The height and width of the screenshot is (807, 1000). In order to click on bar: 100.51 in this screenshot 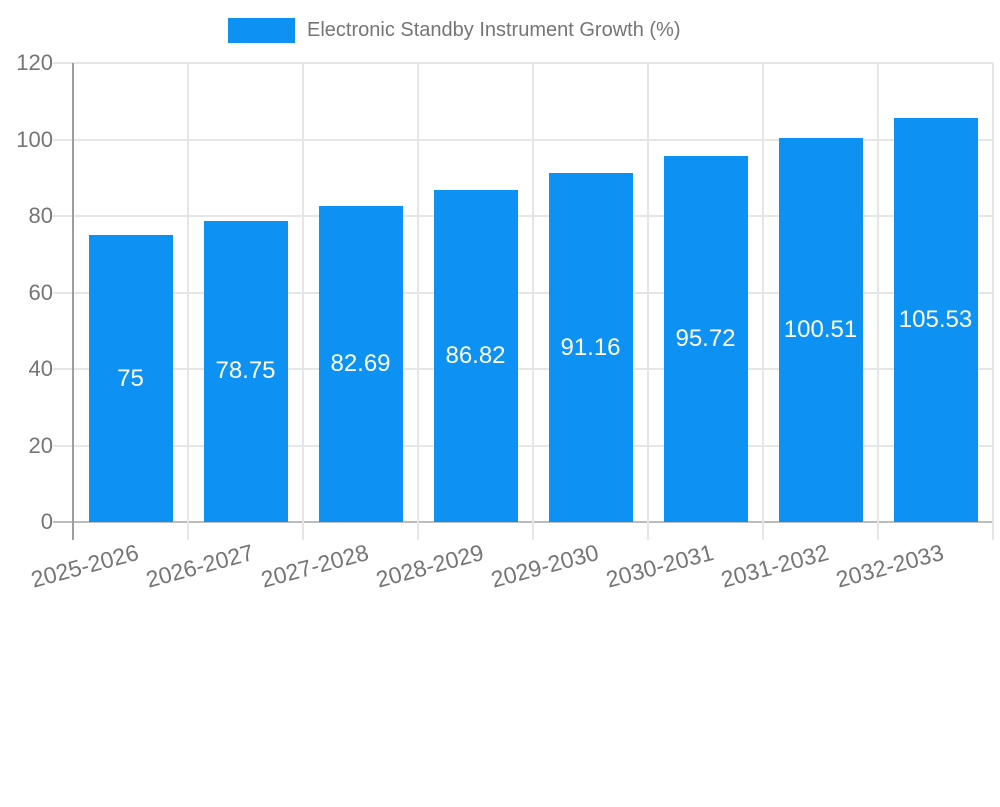, I will do `click(820, 329)`.